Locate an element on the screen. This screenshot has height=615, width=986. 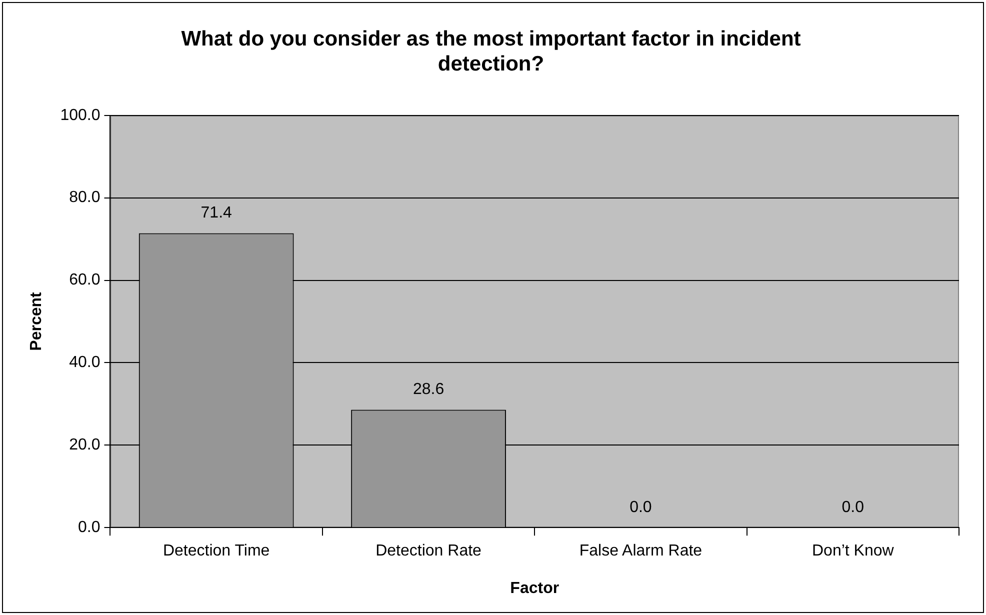
y-tick-label: 0.0 is located at coordinates (89, 527).